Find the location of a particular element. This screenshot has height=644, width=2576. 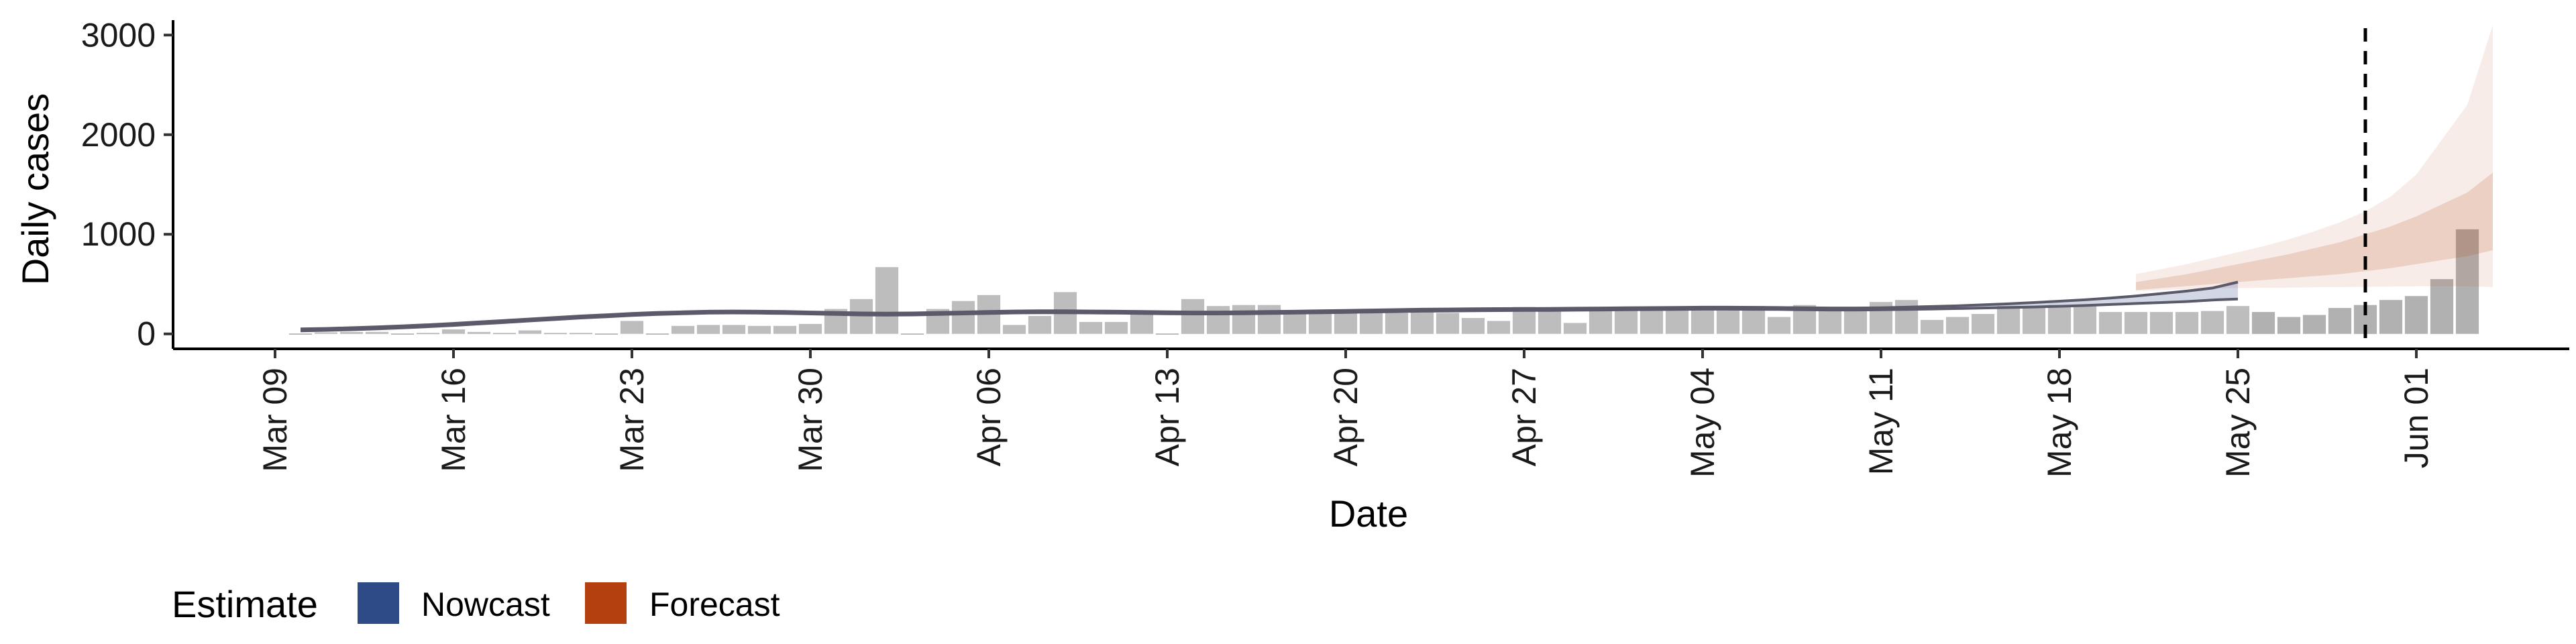

x-axis-title: Date is located at coordinates (1368, 513).